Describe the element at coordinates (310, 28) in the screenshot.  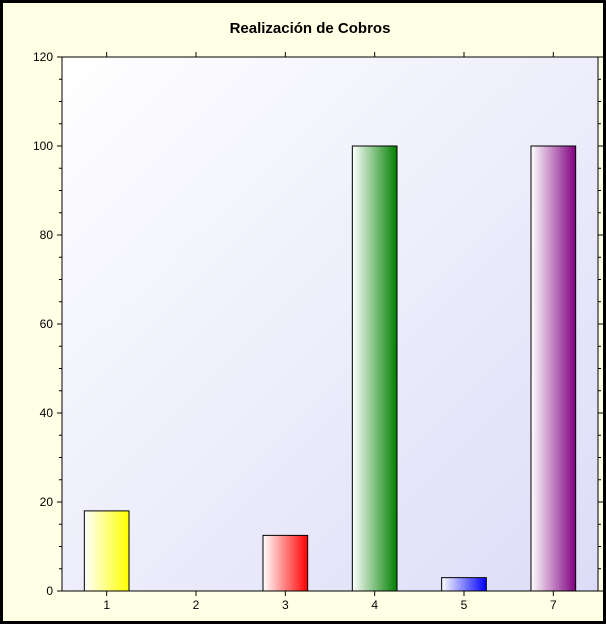
I see `chart-title: Realización de Cobros` at that location.